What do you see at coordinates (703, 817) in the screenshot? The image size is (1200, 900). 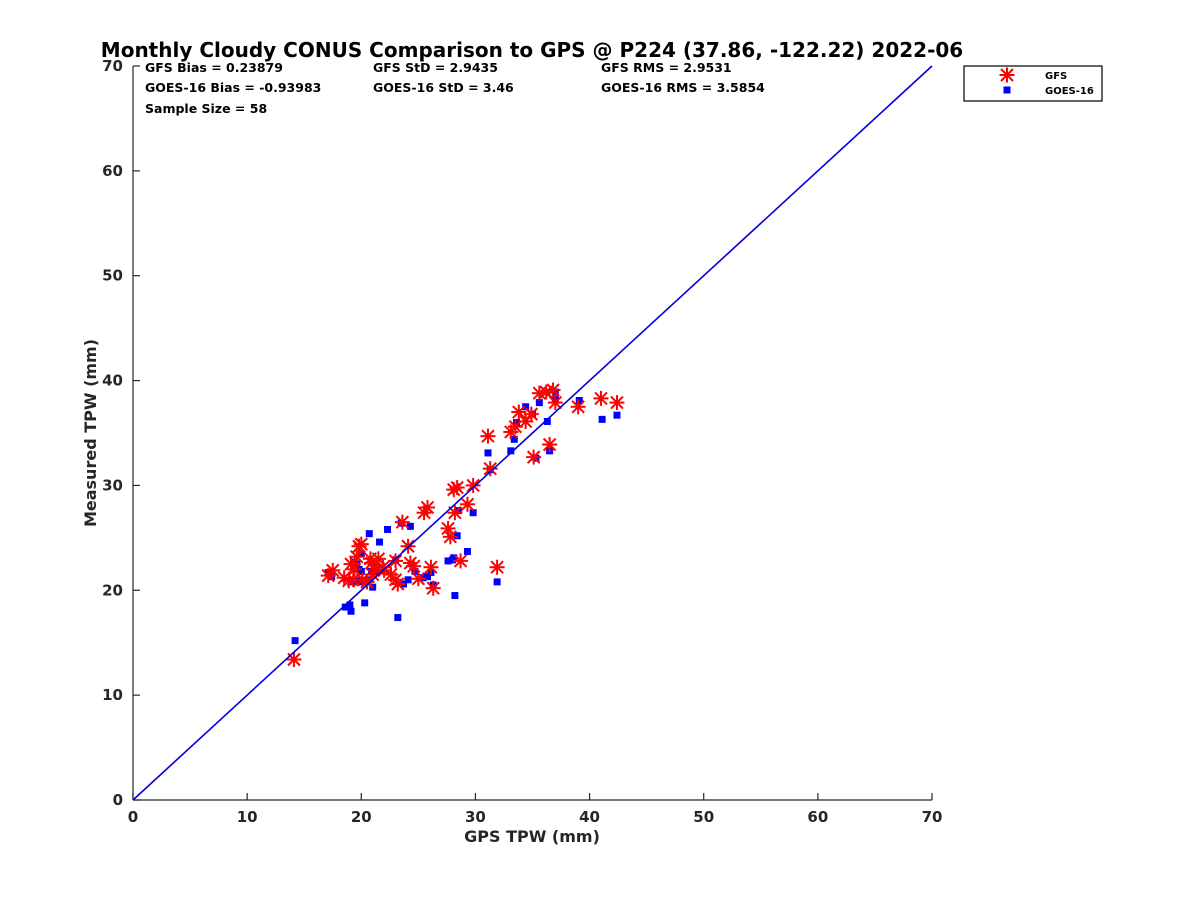 I see `x-tick-label: 50` at bounding box center [703, 817].